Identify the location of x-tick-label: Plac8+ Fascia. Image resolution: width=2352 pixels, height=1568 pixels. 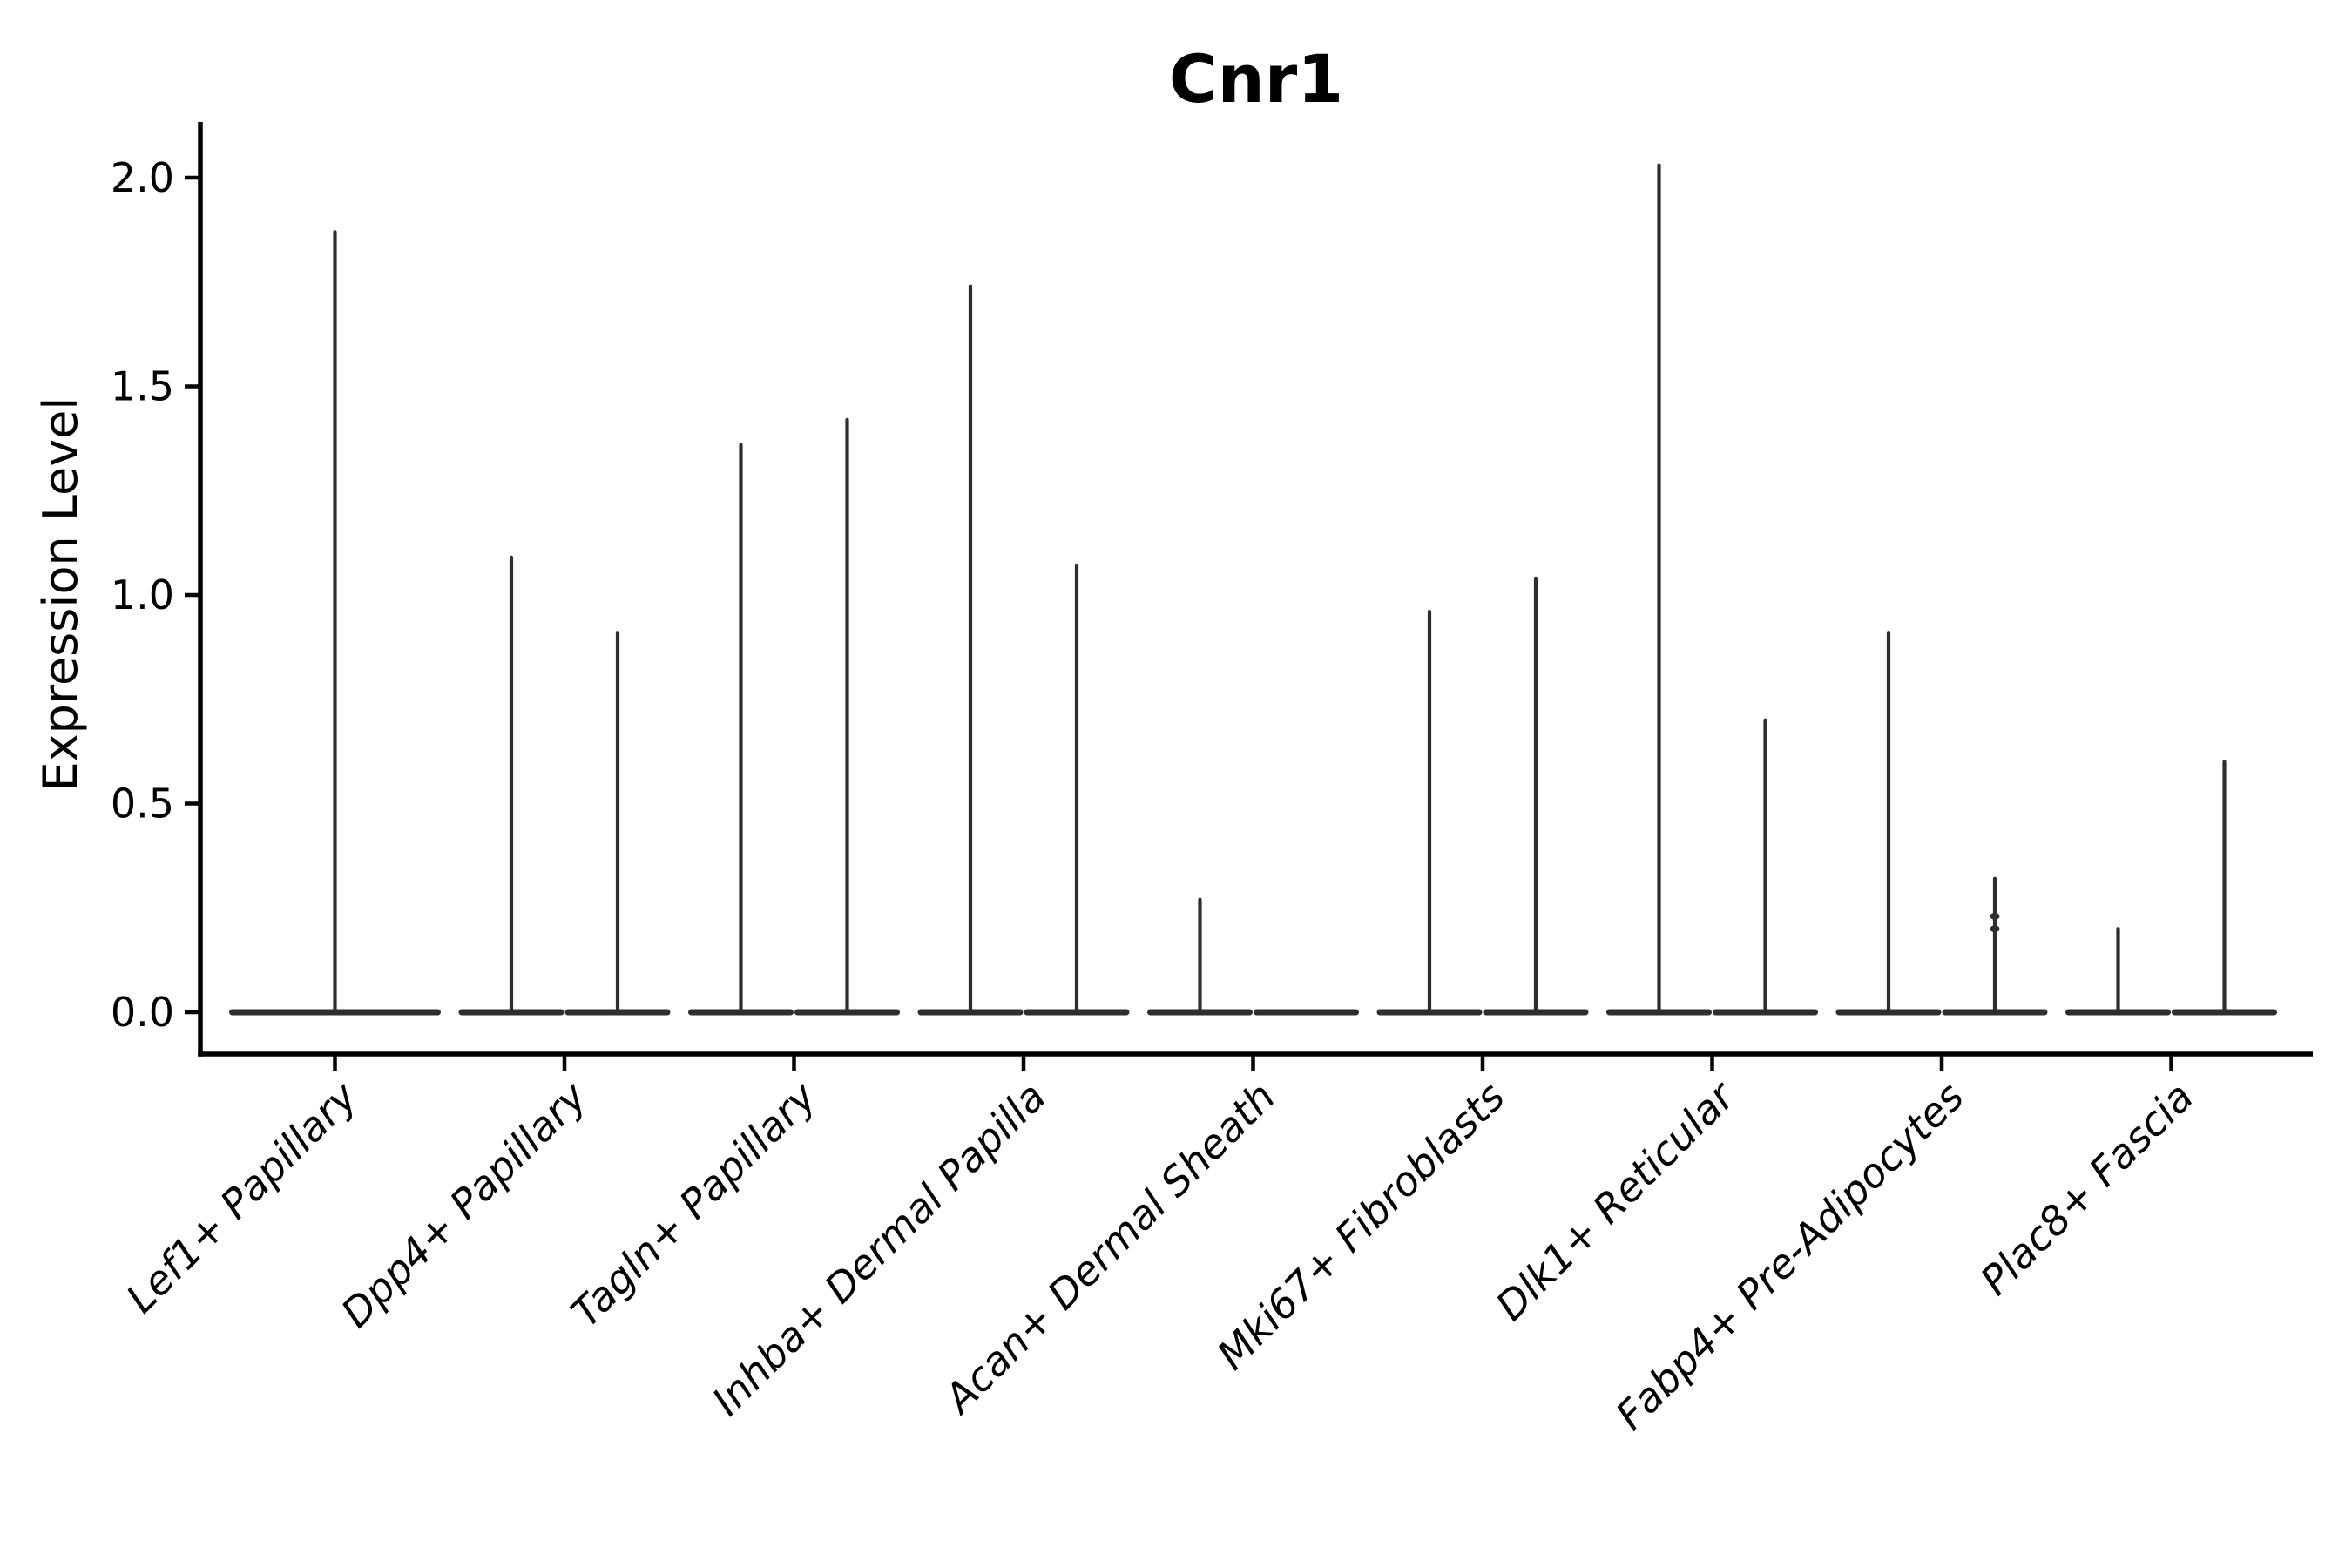
(2086, 1188).